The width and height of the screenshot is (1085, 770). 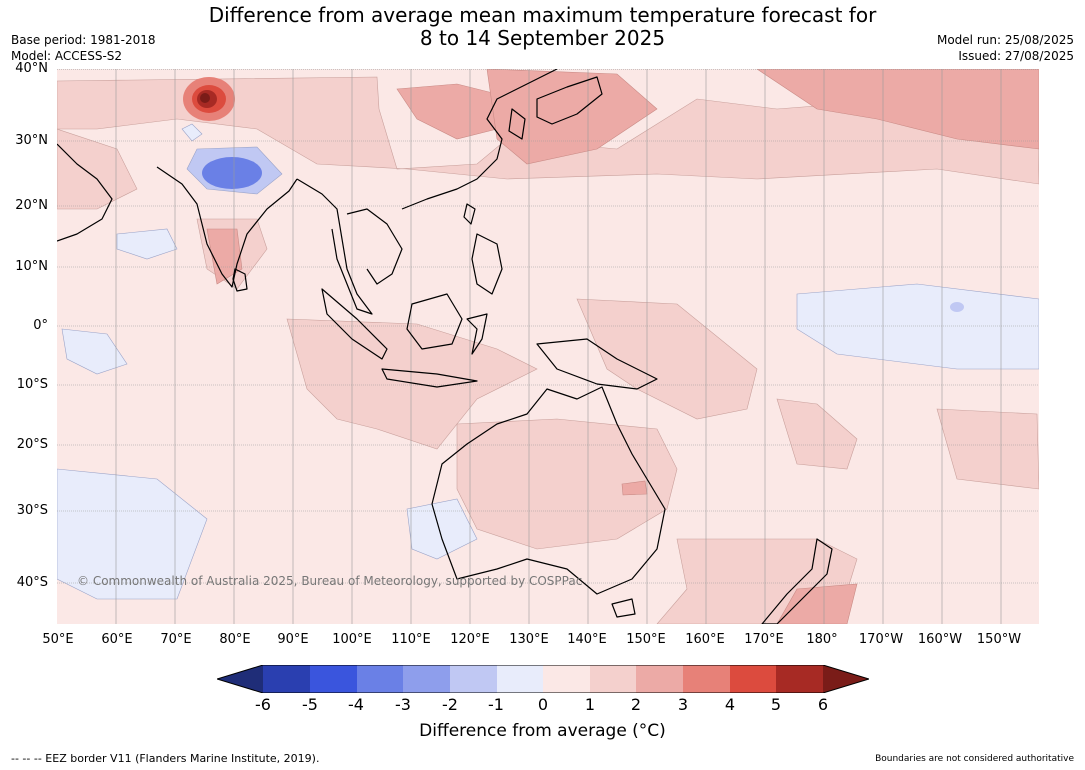 I want to click on colorbar-tick: 2, so click(x=636, y=704).